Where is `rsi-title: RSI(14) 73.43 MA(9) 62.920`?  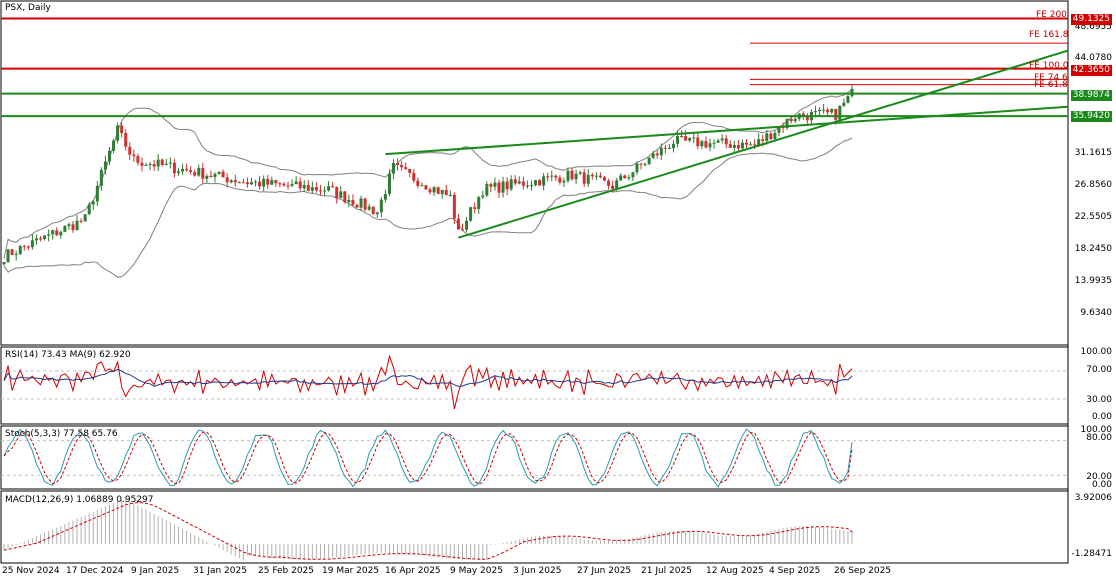
rsi-title: RSI(14) 73.43 MA(9) 62.920 is located at coordinates (68, 355).